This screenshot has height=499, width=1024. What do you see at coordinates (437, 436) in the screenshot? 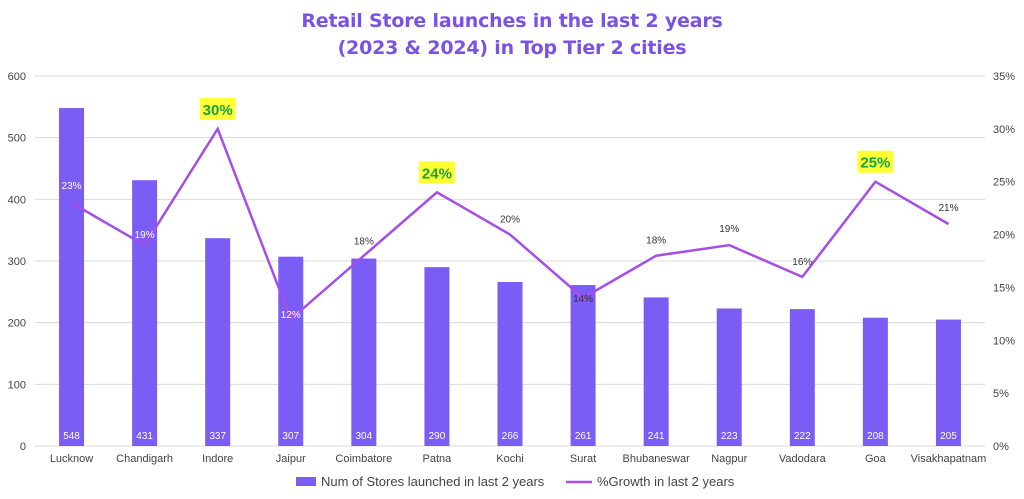
I see `bar-data-label: 290` at bounding box center [437, 436].